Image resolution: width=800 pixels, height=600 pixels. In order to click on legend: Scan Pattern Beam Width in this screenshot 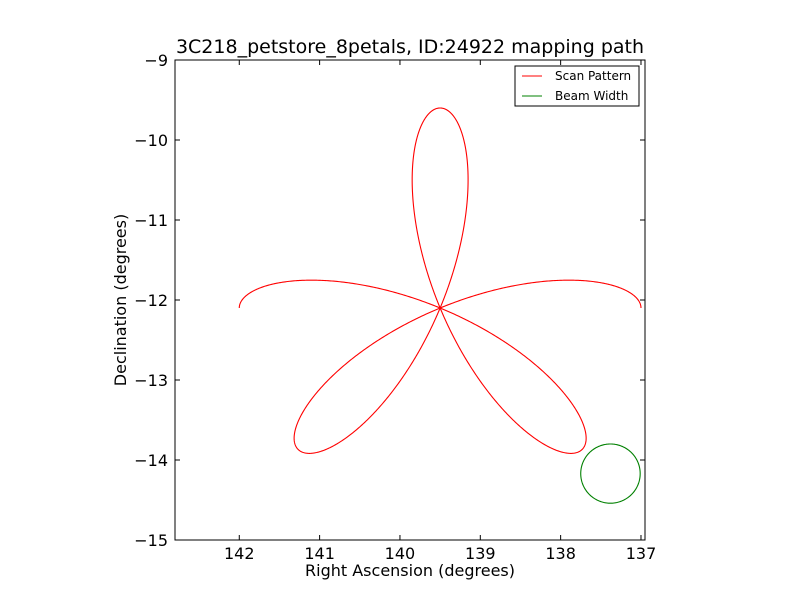, I will do `click(577, 86)`.